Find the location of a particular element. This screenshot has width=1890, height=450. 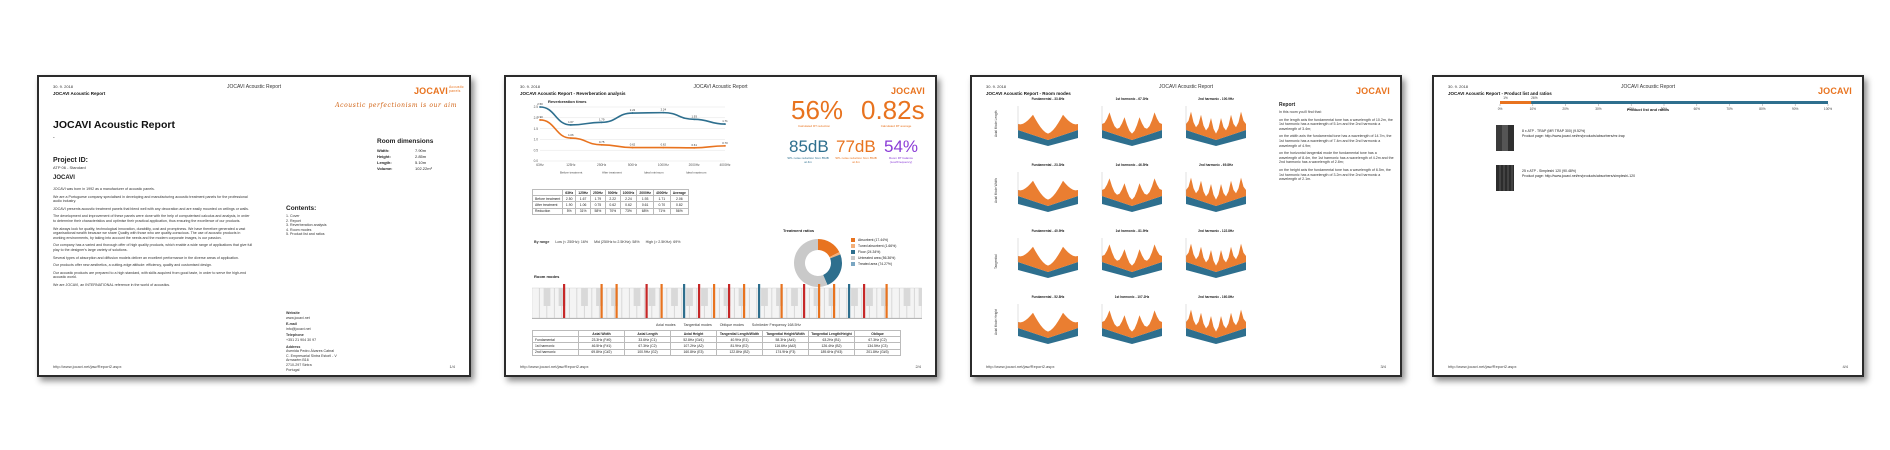

company-name: JOCAVI is located at coordinates (64, 178).